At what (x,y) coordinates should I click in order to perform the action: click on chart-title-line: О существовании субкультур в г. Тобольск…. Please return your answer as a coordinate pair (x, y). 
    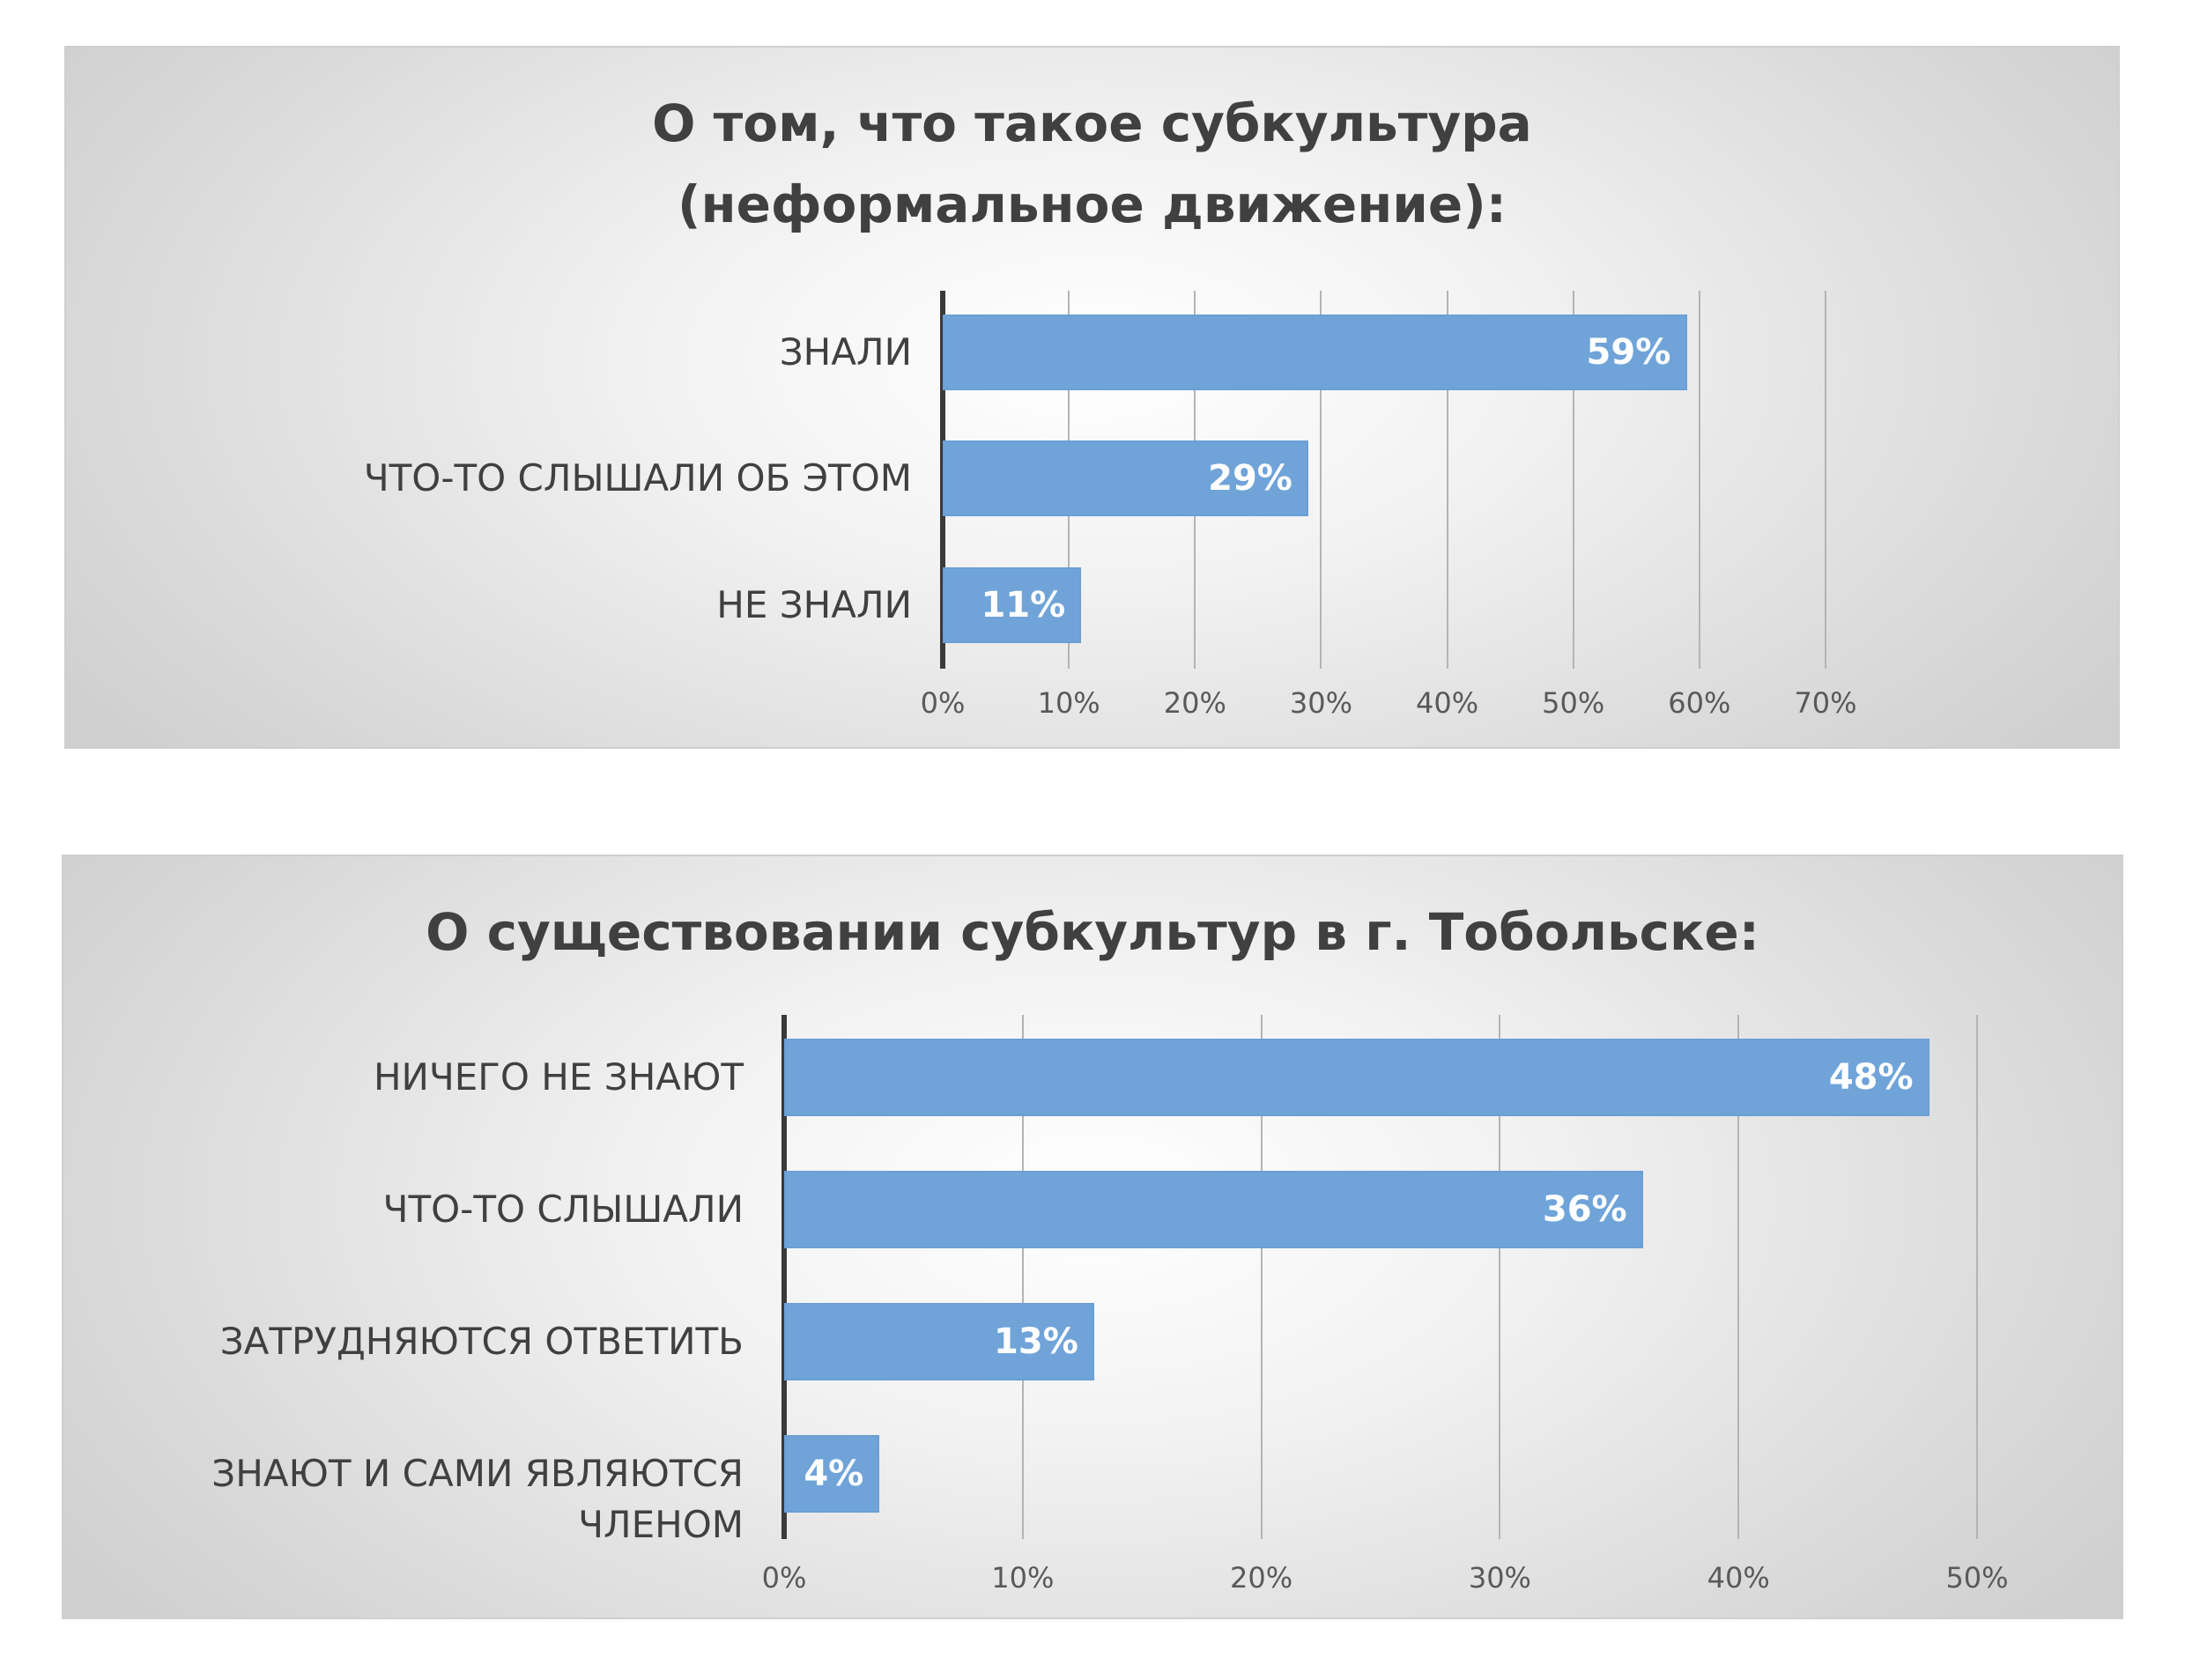
    Looking at the image, I should click on (1092, 932).